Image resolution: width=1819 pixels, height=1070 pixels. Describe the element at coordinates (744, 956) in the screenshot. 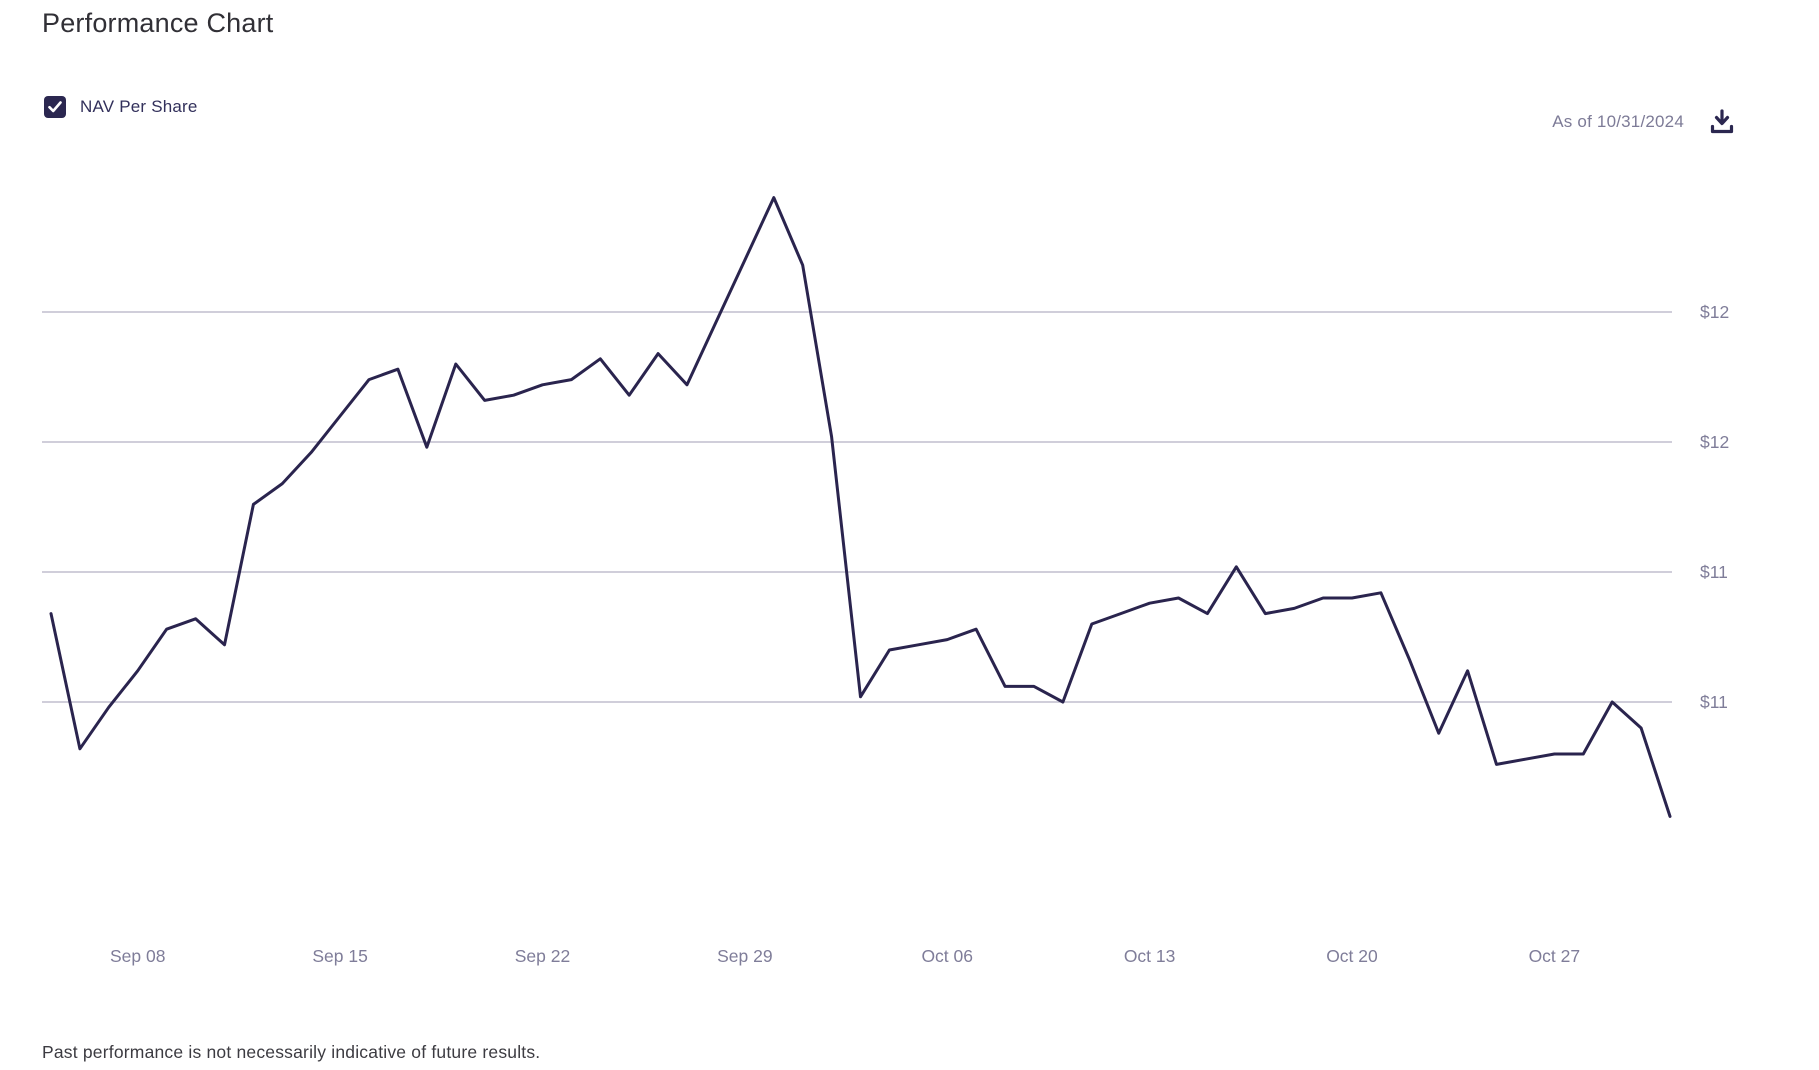

I see `x-axis-tick-label: Sep 29` at that location.